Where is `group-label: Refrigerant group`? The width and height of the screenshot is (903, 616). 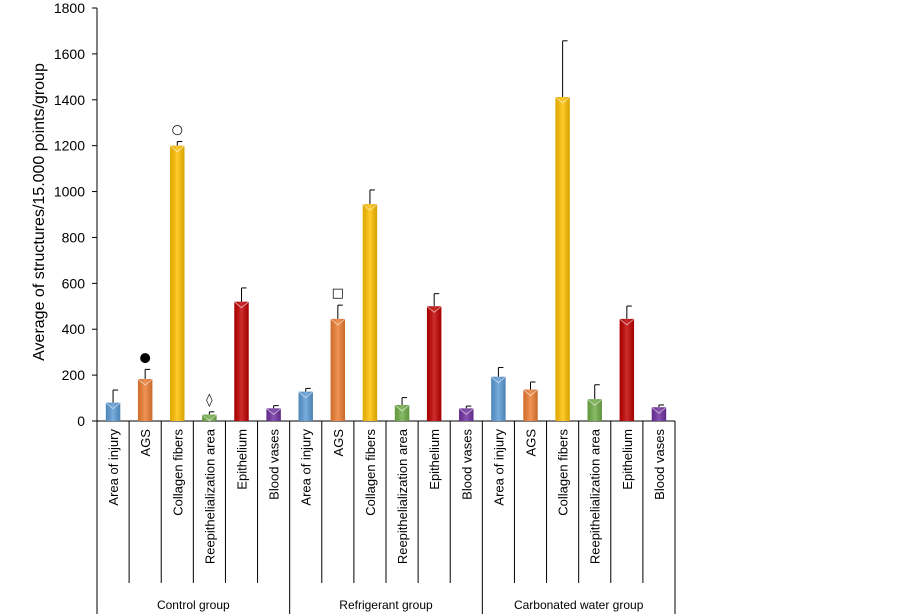
group-label: Refrigerant group is located at coordinates (386, 605).